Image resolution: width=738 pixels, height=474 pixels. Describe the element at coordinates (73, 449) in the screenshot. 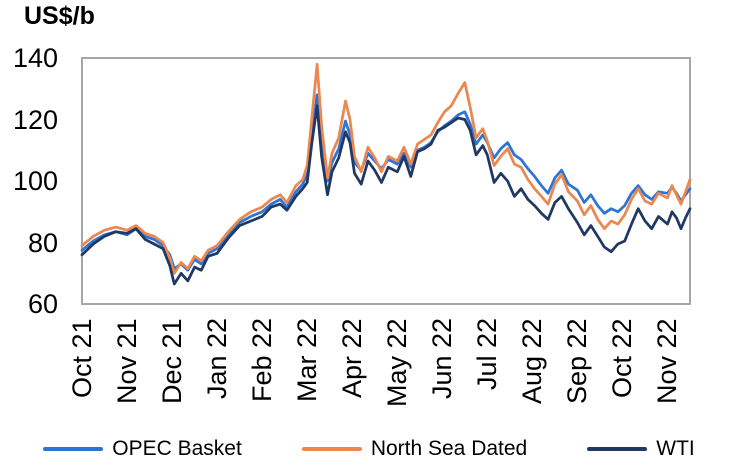

I see `opec-basket-line-swatch` at that location.